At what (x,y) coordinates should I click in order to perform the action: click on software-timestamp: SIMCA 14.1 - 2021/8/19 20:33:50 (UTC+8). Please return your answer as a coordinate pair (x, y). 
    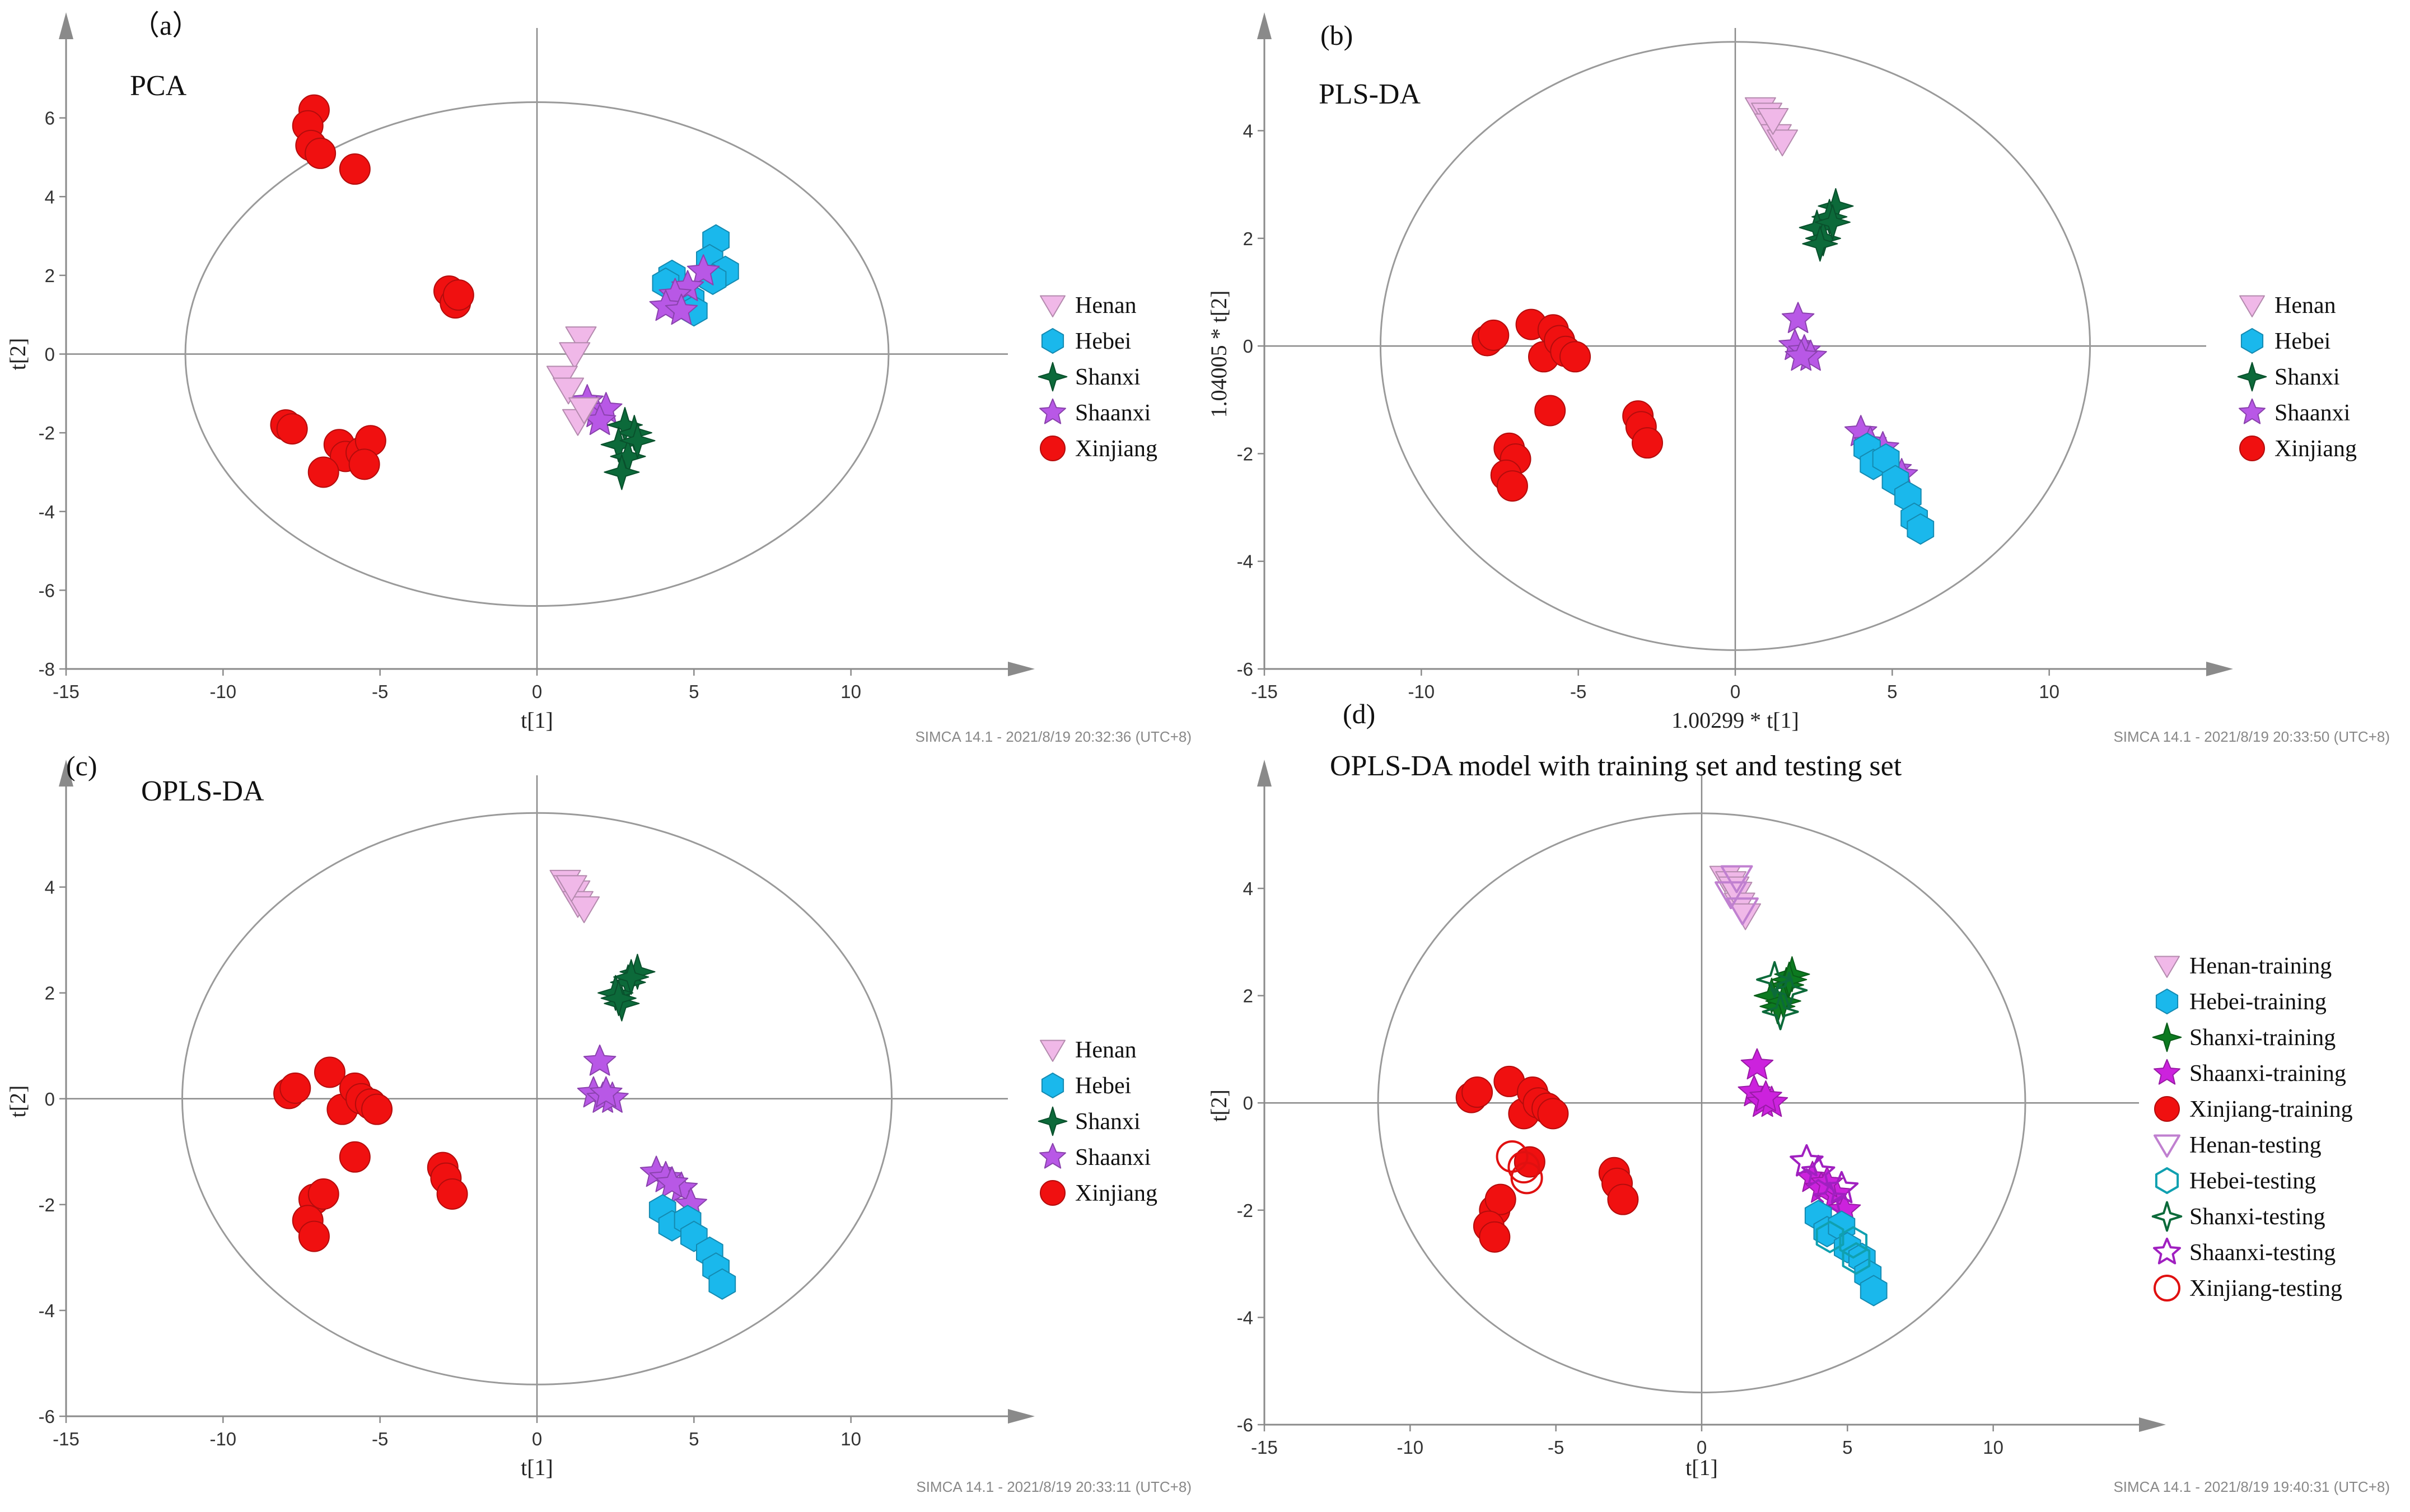
    Looking at the image, I should click on (2251, 736).